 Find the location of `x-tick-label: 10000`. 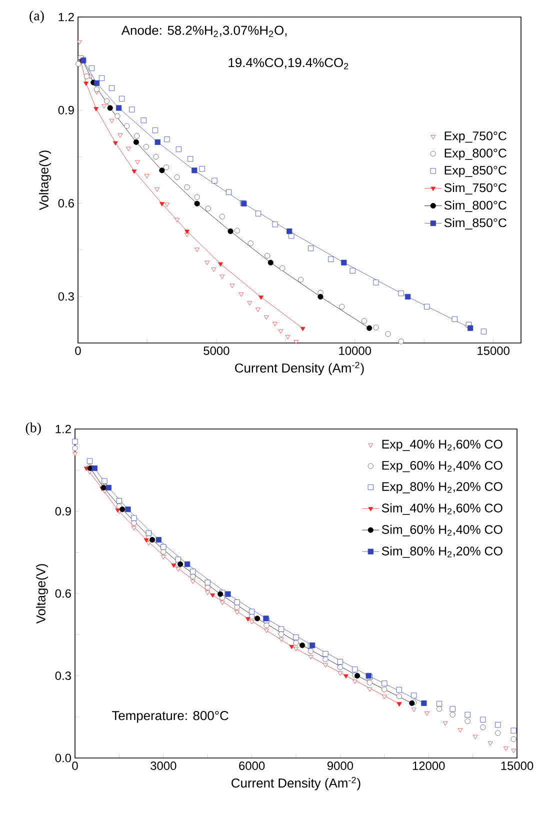

x-tick-label: 10000 is located at coordinates (355, 350).